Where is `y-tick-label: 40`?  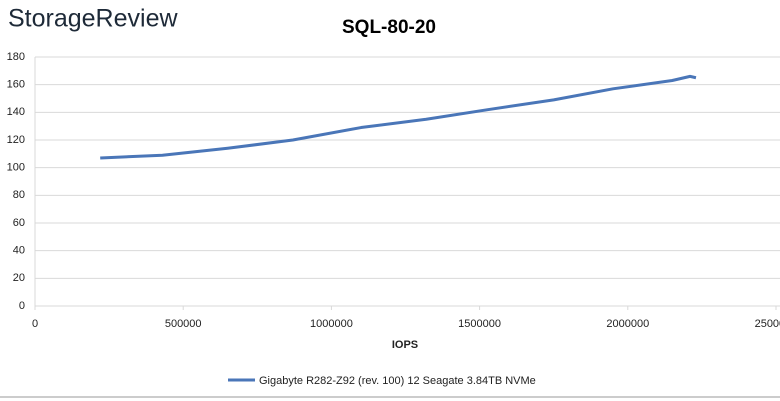
y-tick-label: 40 is located at coordinates (19, 251).